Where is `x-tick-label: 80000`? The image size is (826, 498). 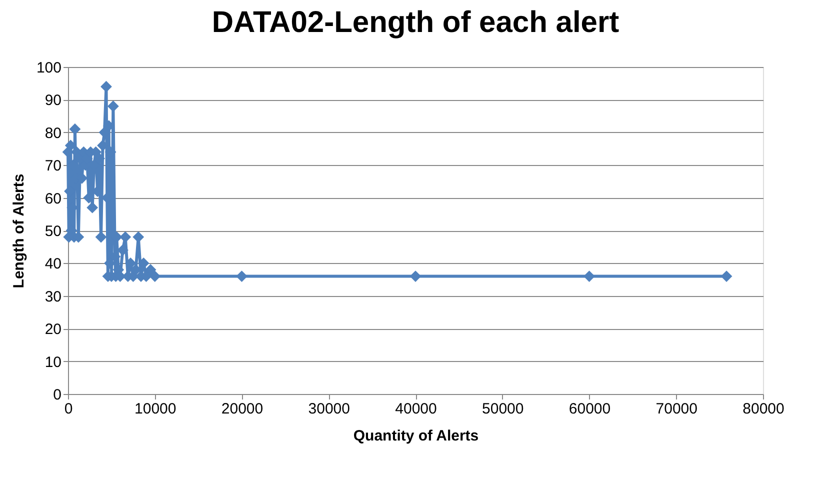
x-tick-label: 80000 is located at coordinates (763, 409).